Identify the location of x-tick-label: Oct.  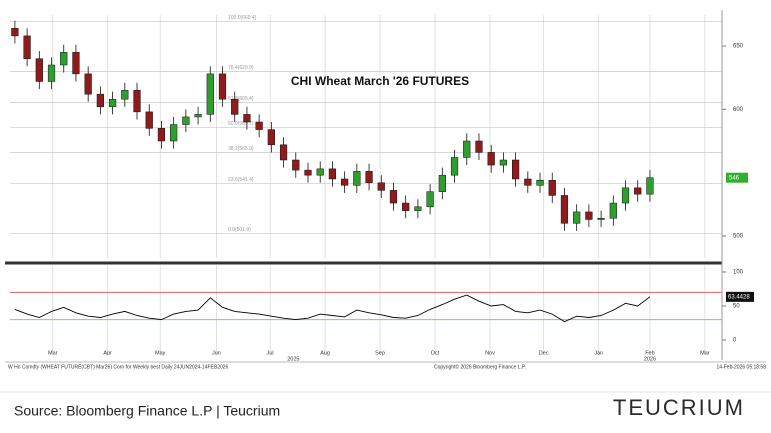
(435, 353).